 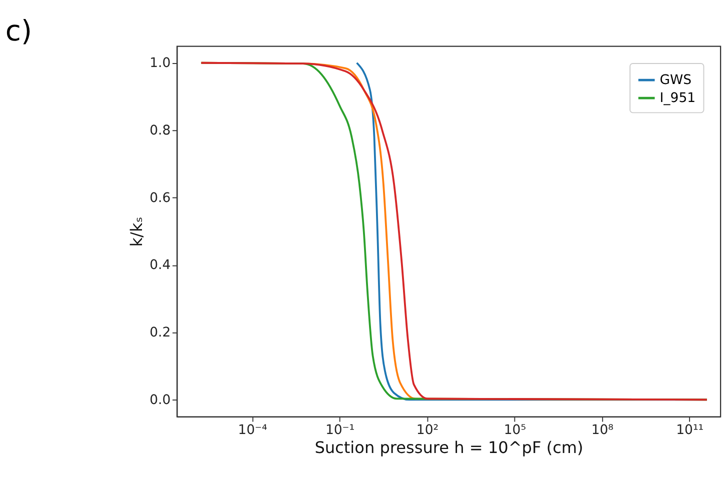 I want to click on legend-label: I_951, so click(x=678, y=98).